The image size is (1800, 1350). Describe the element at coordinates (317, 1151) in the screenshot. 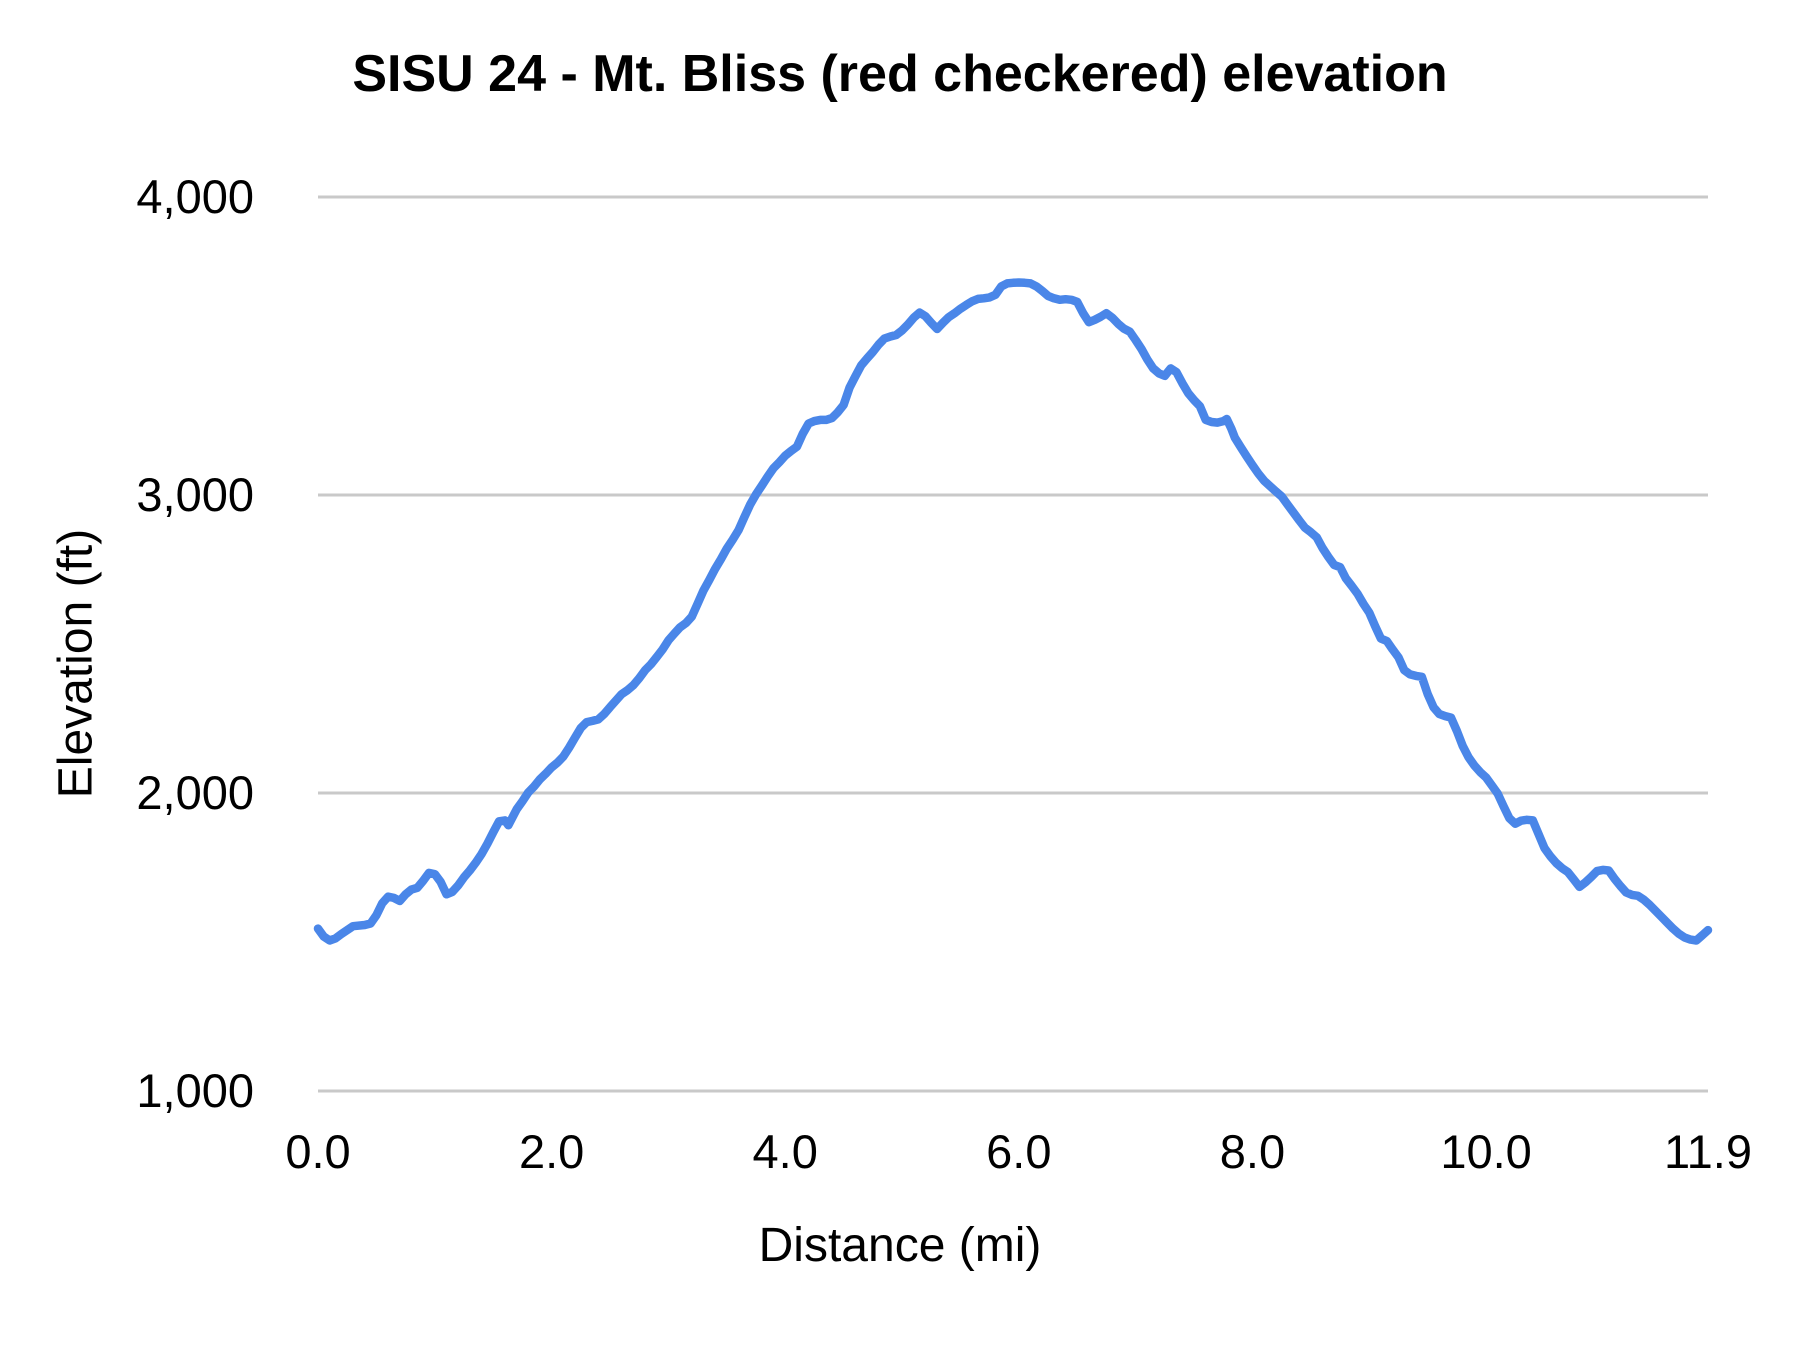

I see `x-tick-label: 0.0` at that location.